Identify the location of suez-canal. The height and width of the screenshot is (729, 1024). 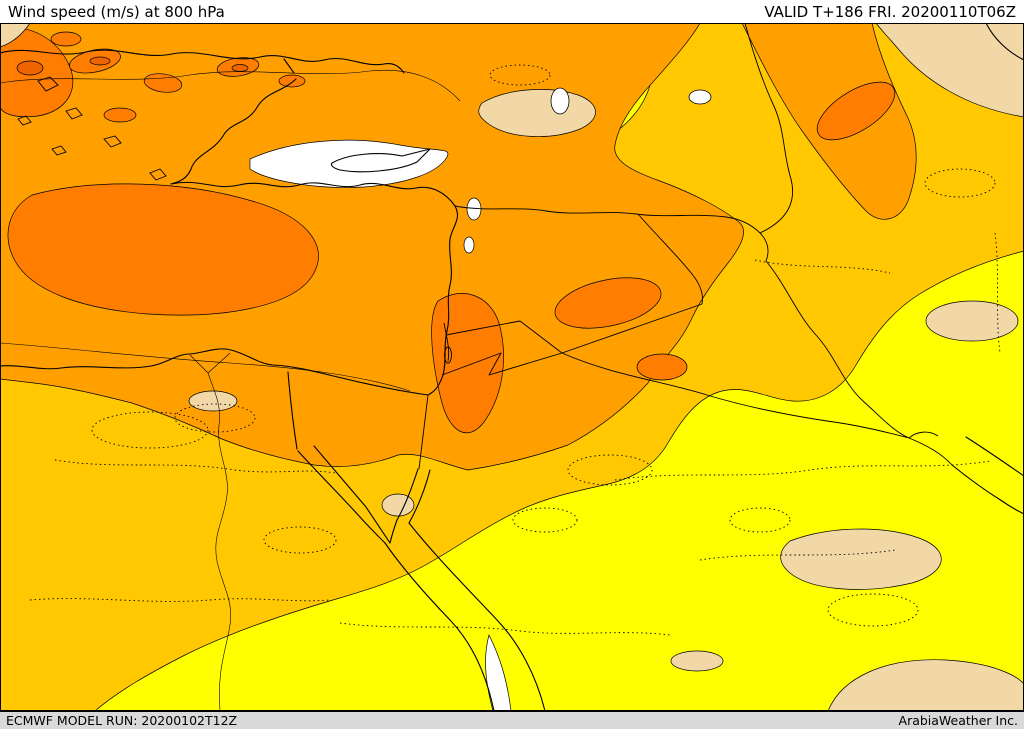
(292, 410).